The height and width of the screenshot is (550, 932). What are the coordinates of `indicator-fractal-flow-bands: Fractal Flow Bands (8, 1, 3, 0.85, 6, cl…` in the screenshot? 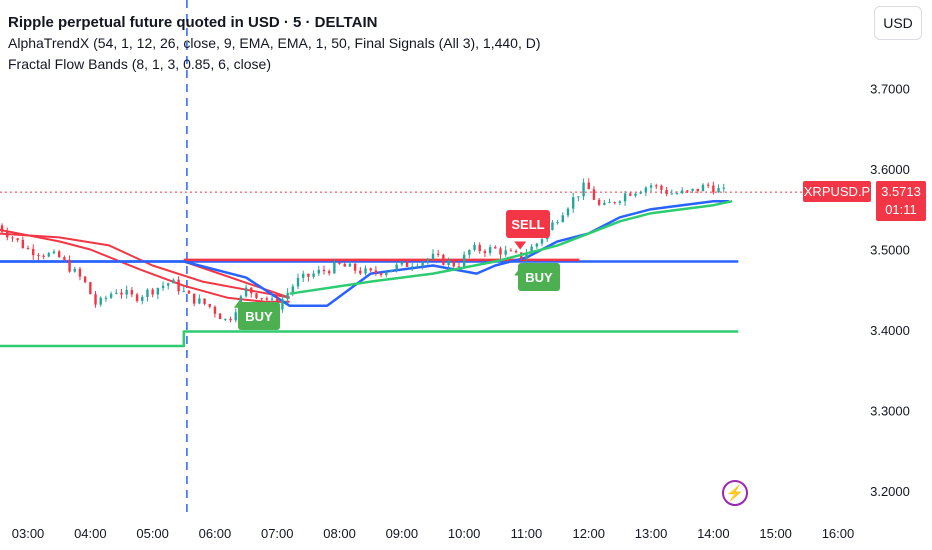 It's located at (140, 64).